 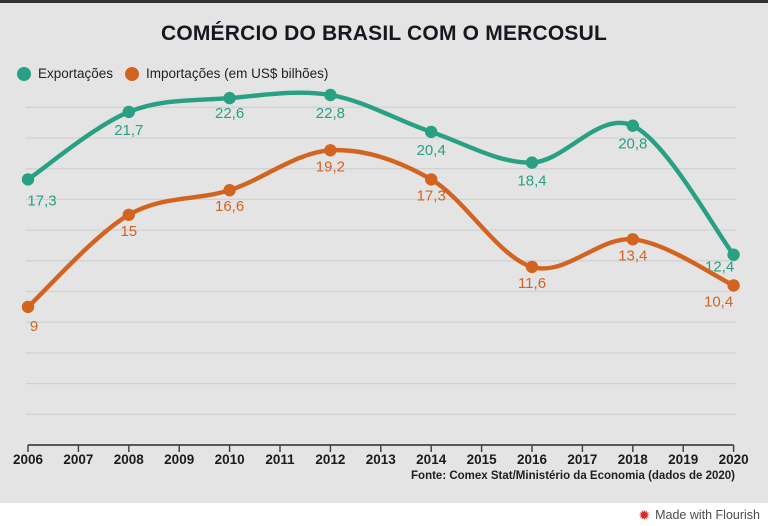 What do you see at coordinates (632, 239) in the screenshot?
I see `data-point-importações-2018` at bounding box center [632, 239].